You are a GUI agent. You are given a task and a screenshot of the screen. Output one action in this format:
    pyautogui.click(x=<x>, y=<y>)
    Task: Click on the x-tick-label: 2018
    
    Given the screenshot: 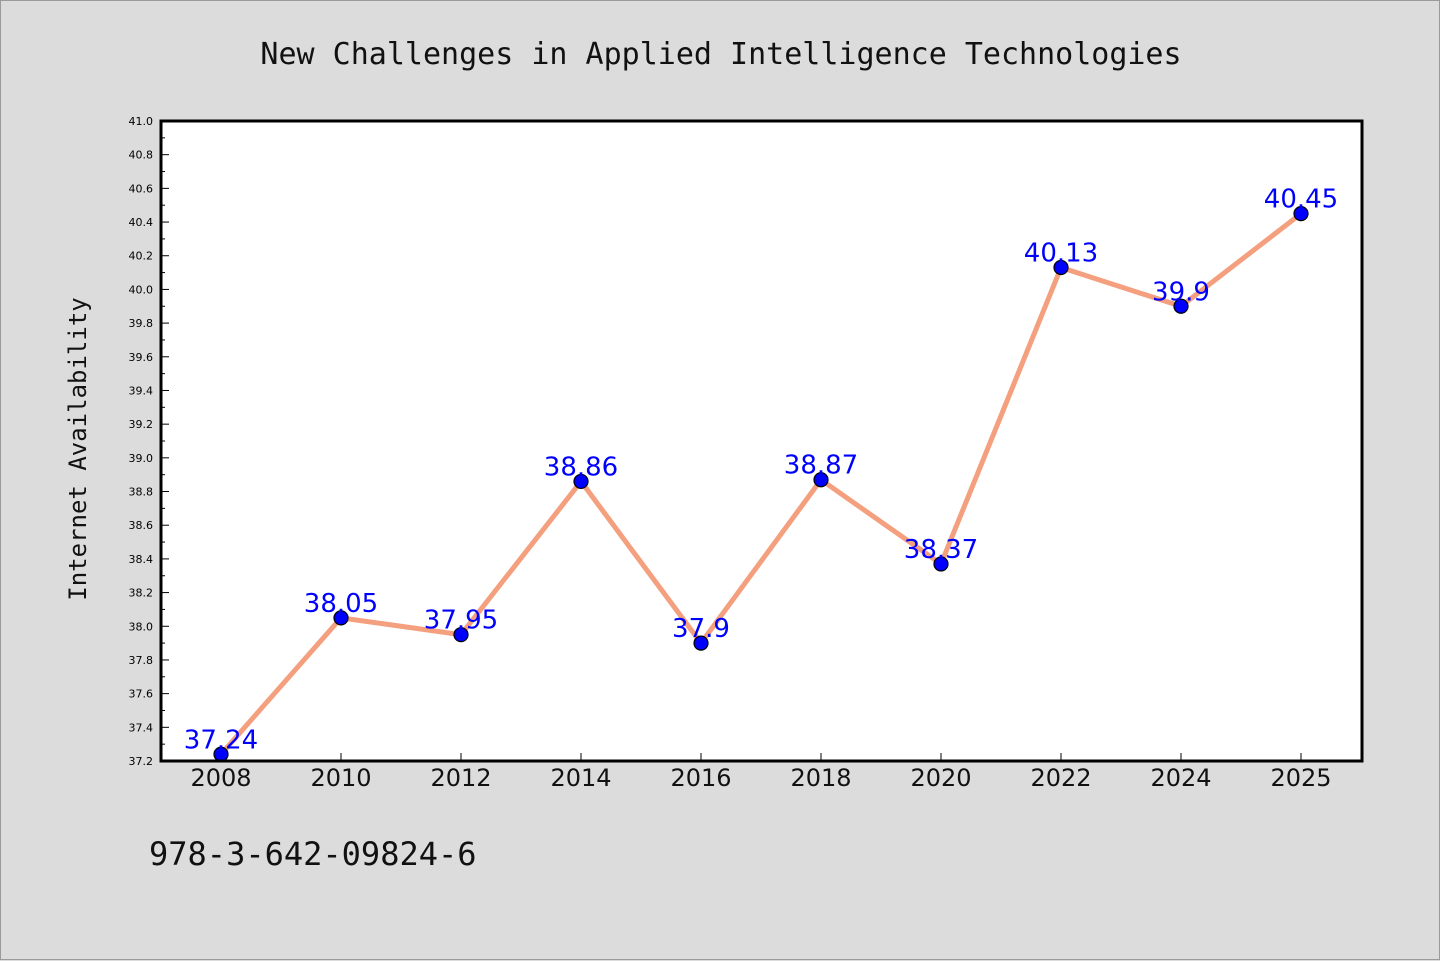 What is the action you would take?
    pyautogui.click(x=820, y=778)
    